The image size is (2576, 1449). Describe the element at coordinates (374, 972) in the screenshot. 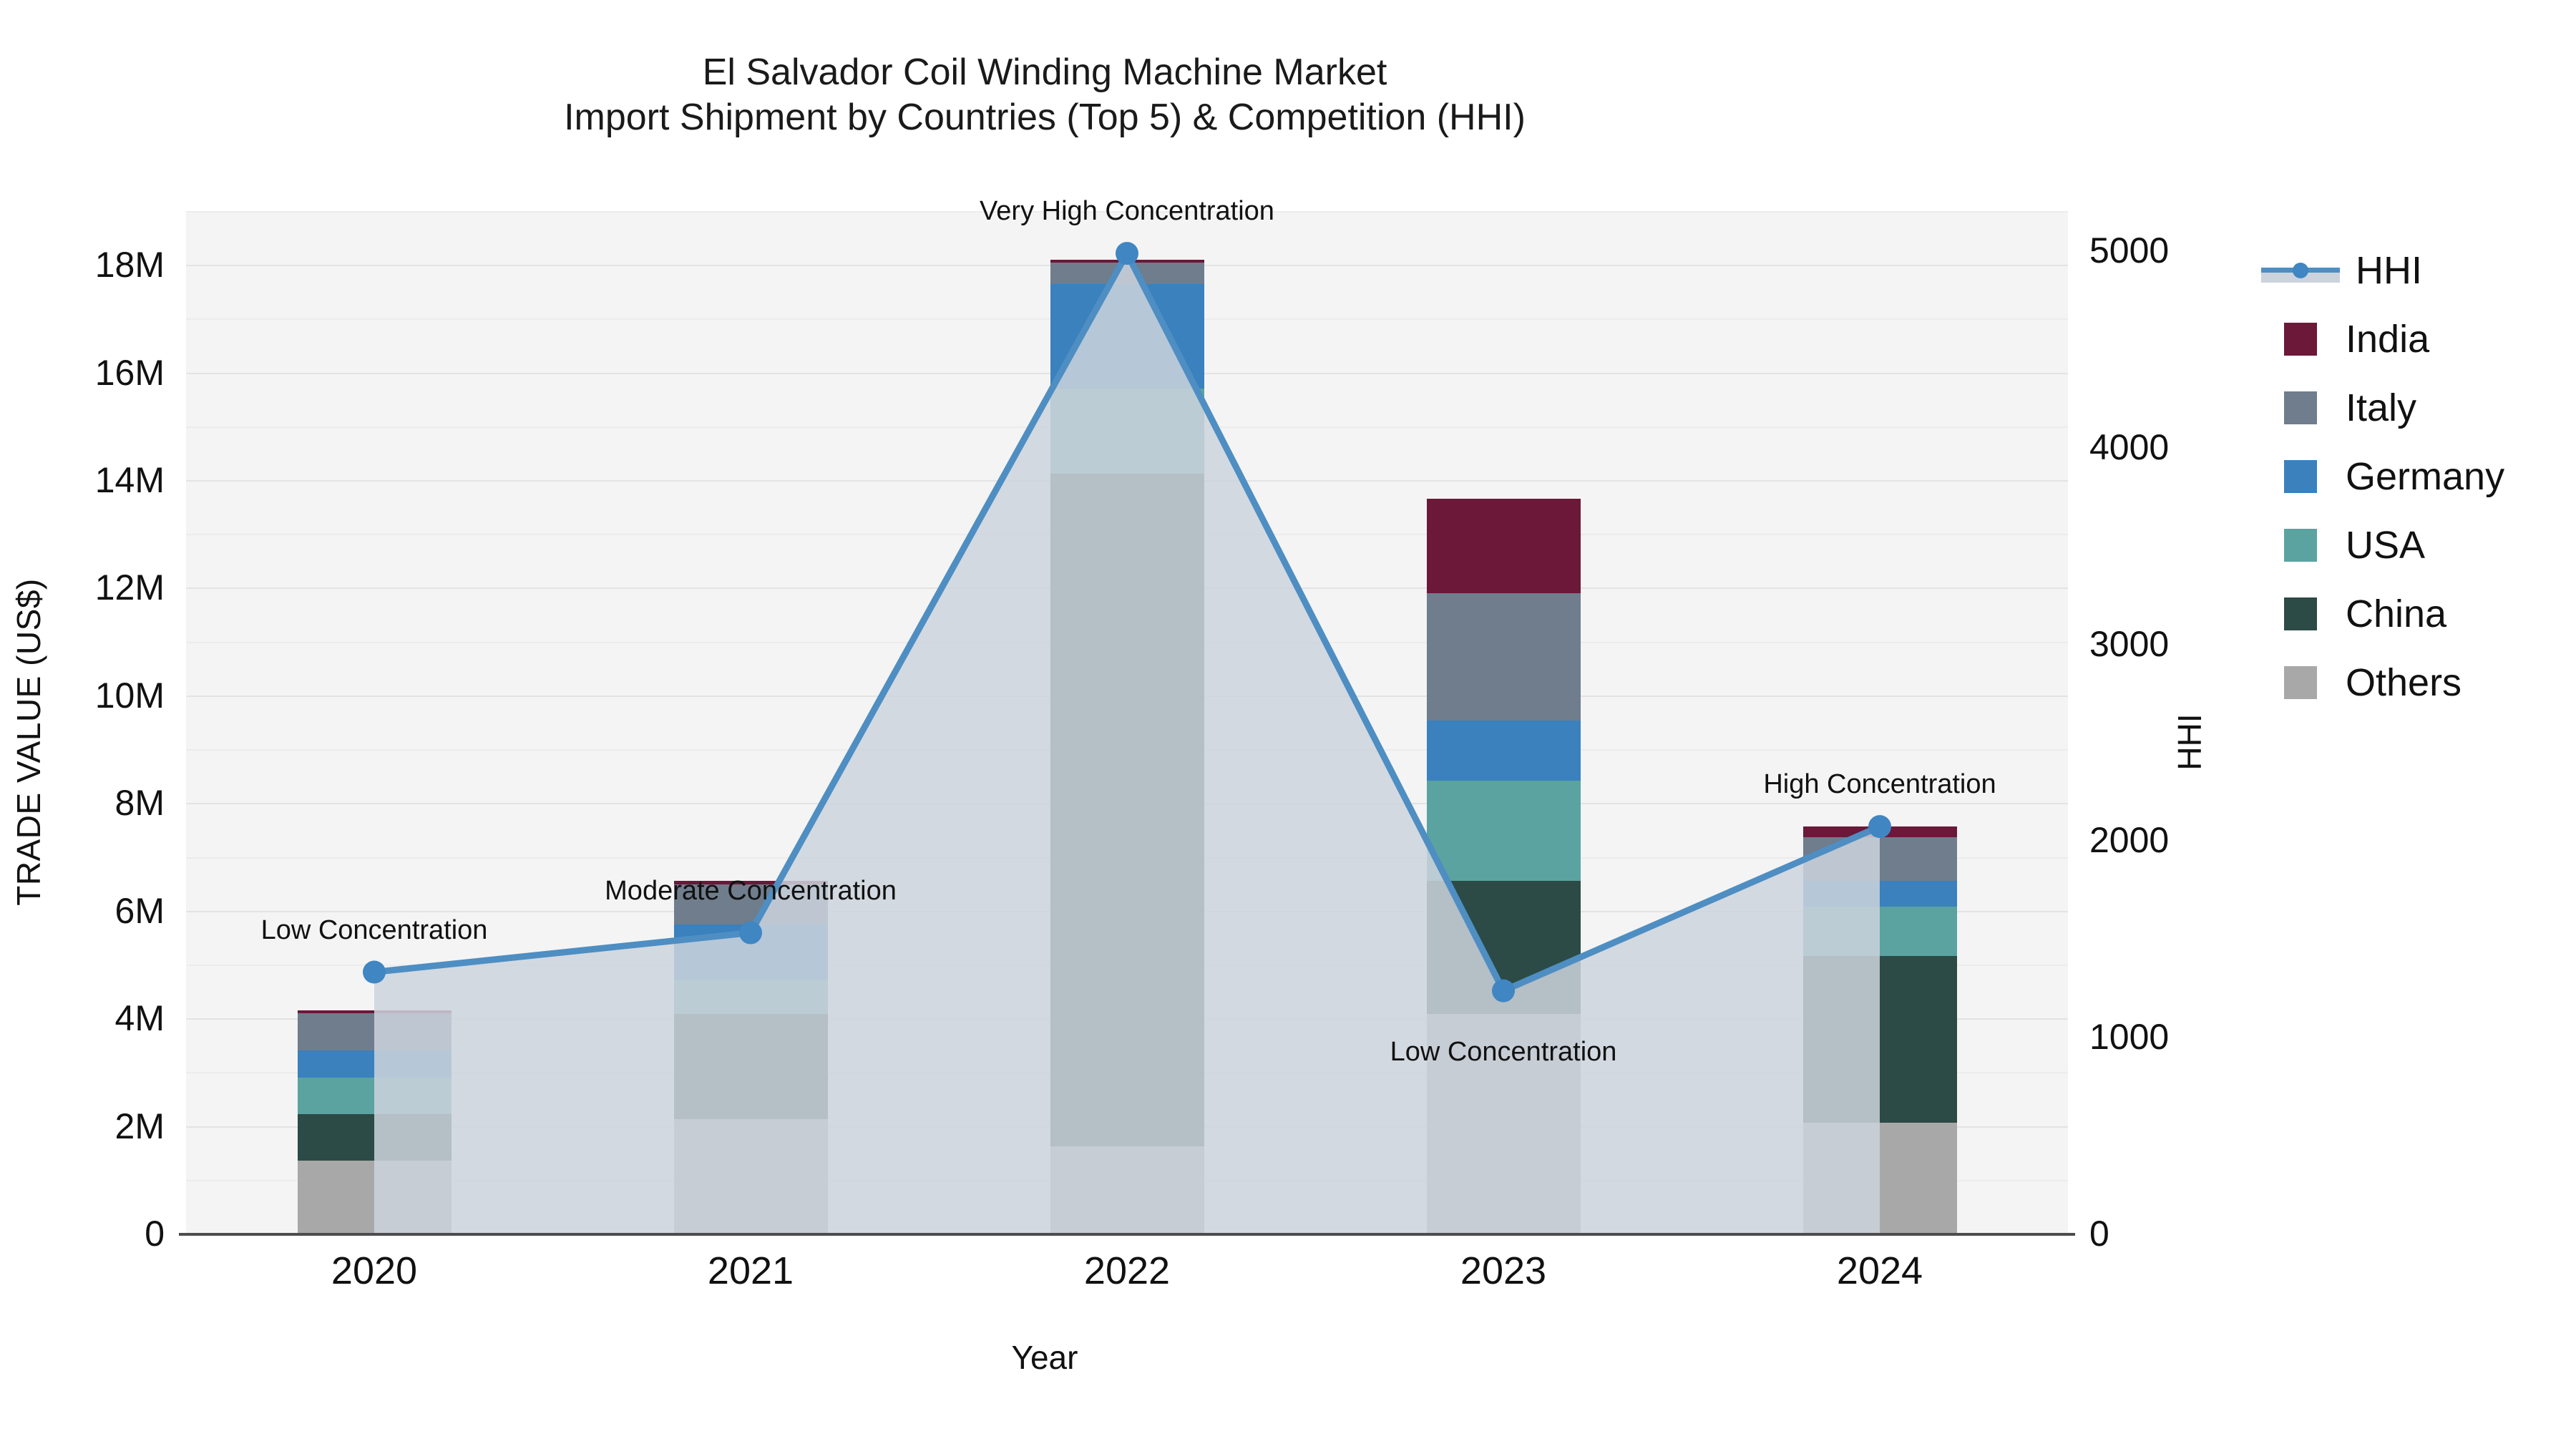

I see `hhi-marker-2020` at that location.